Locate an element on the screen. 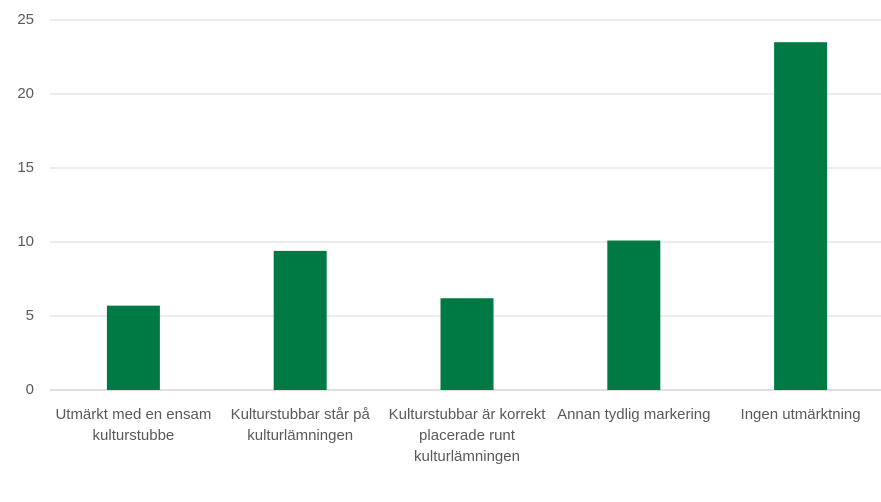 Image resolution: width=881 pixels, height=502 pixels. x-tick-label: Ingen utmärktning is located at coordinates (800, 414).